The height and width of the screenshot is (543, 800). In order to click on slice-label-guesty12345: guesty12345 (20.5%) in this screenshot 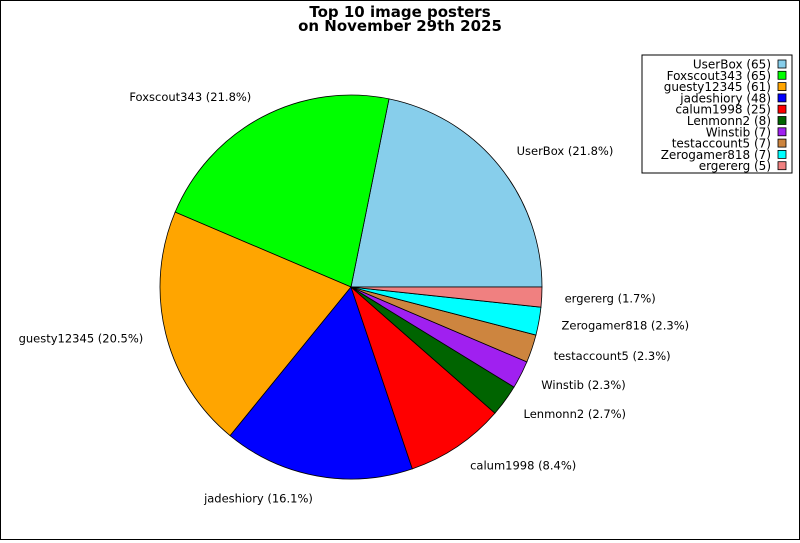, I will do `click(81, 339)`.